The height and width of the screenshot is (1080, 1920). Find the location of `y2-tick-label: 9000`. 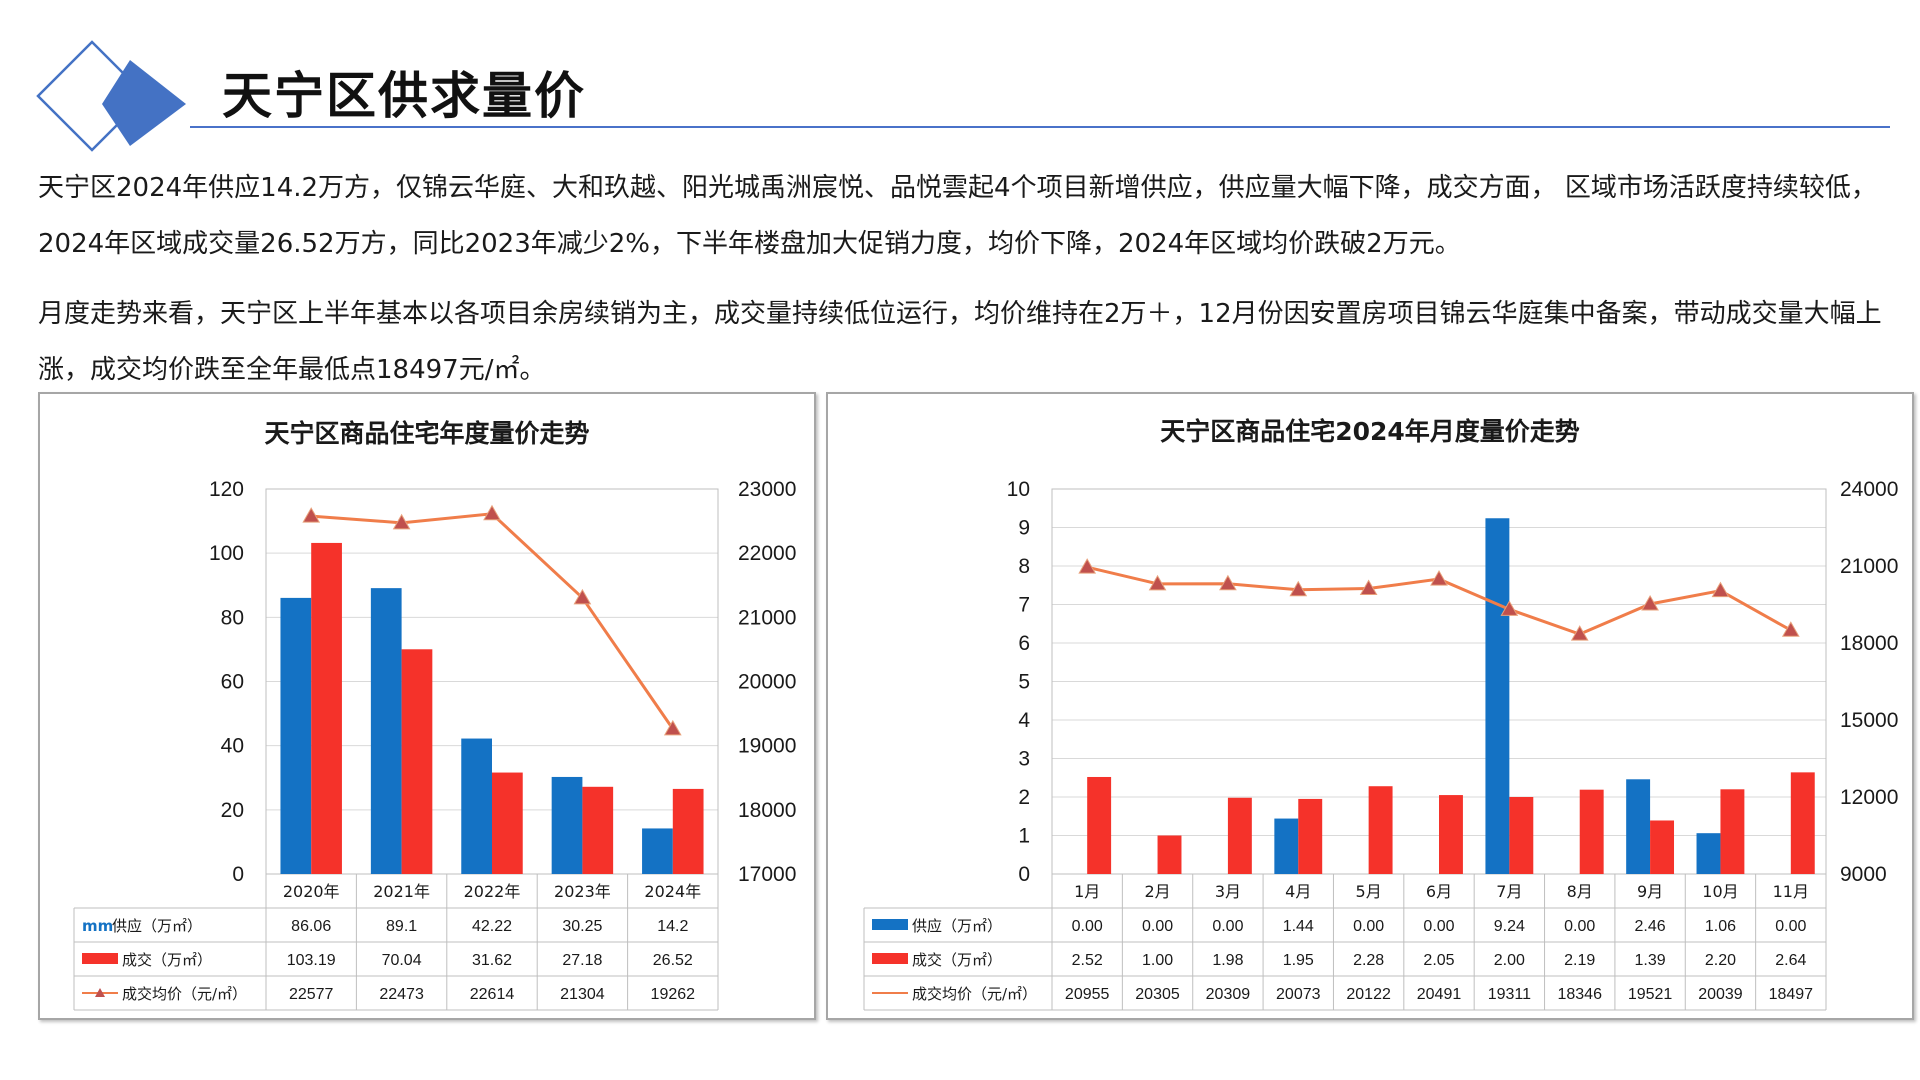

y2-tick-label: 9000 is located at coordinates (1863, 874).